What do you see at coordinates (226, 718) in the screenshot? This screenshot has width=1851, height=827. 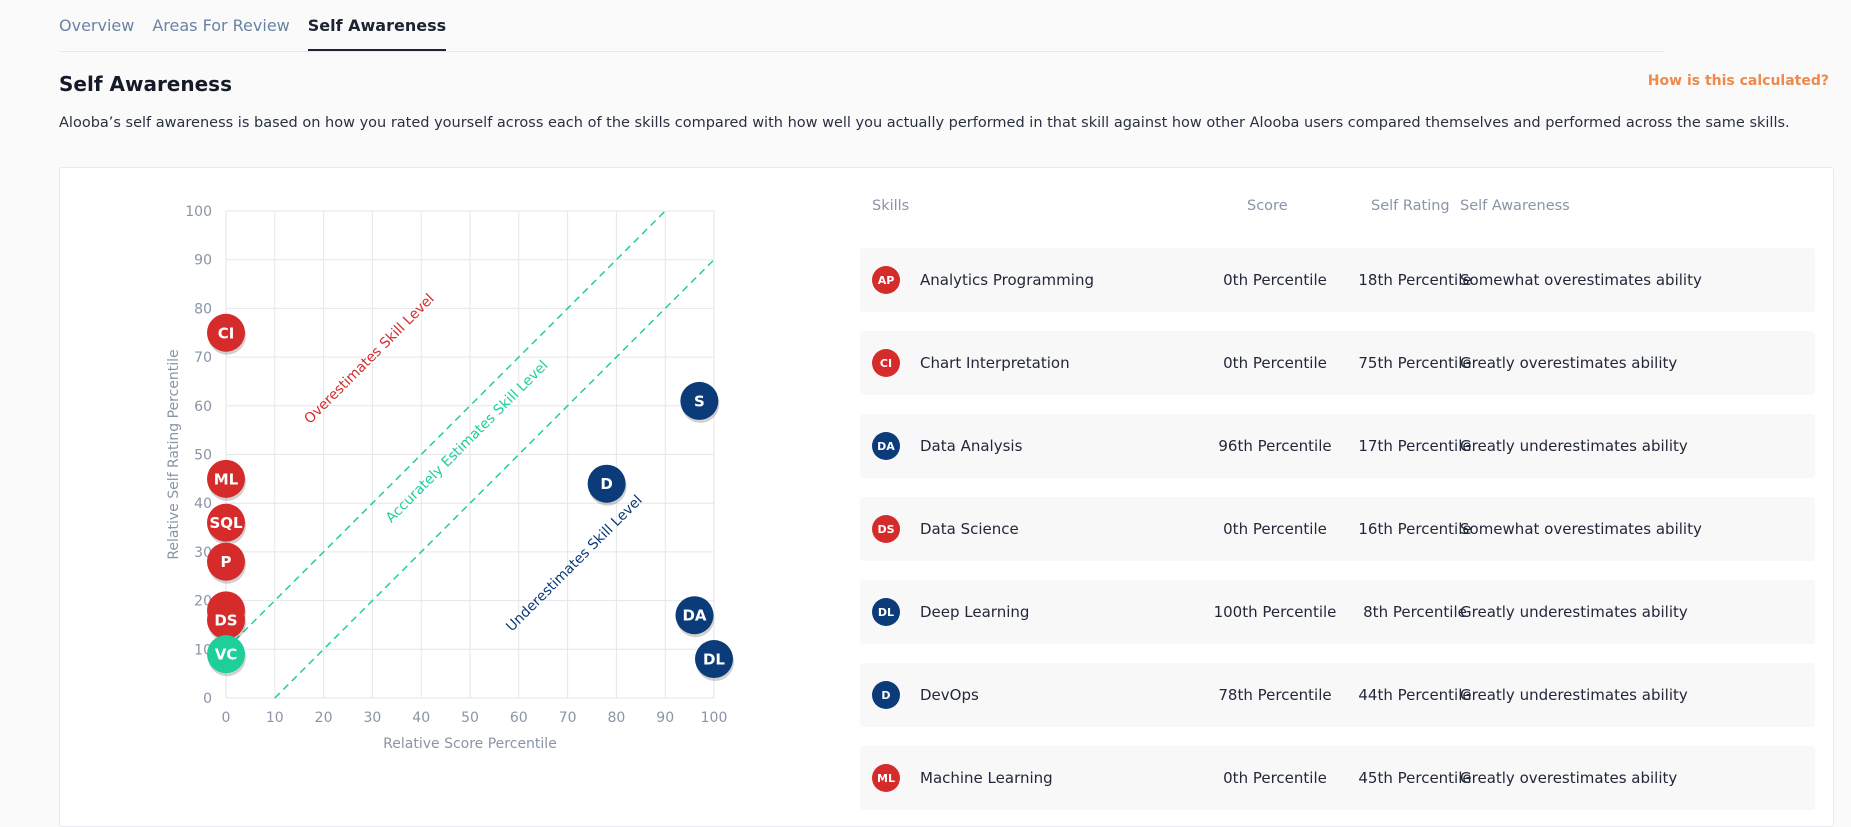 I see `x-tick-label: 0` at bounding box center [226, 718].